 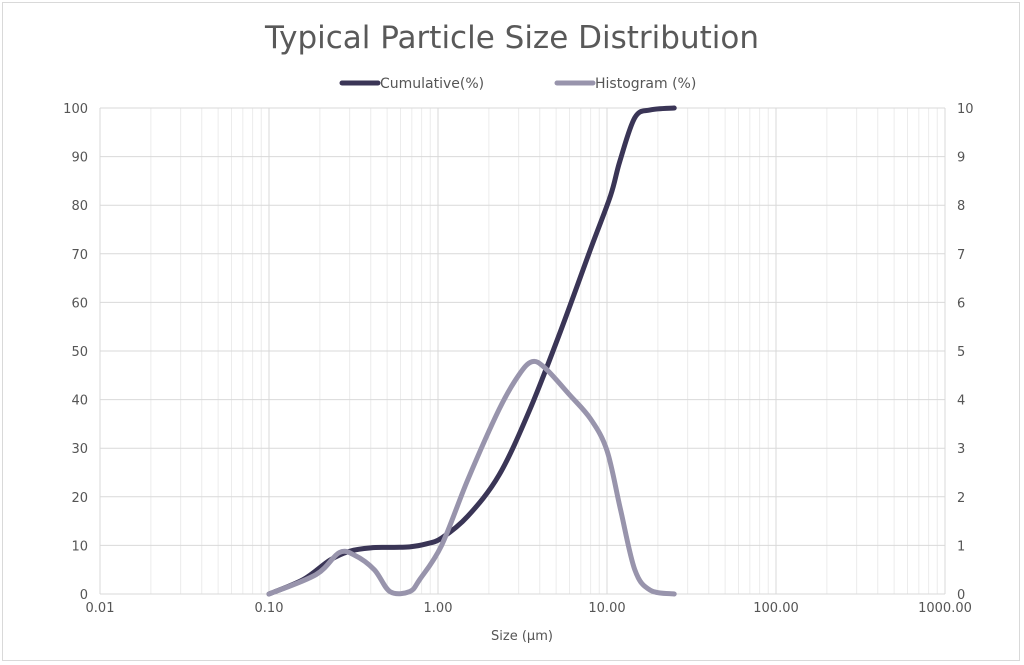 What do you see at coordinates (438, 608) in the screenshot?
I see `x-tick-label: 1.00` at bounding box center [438, 608].